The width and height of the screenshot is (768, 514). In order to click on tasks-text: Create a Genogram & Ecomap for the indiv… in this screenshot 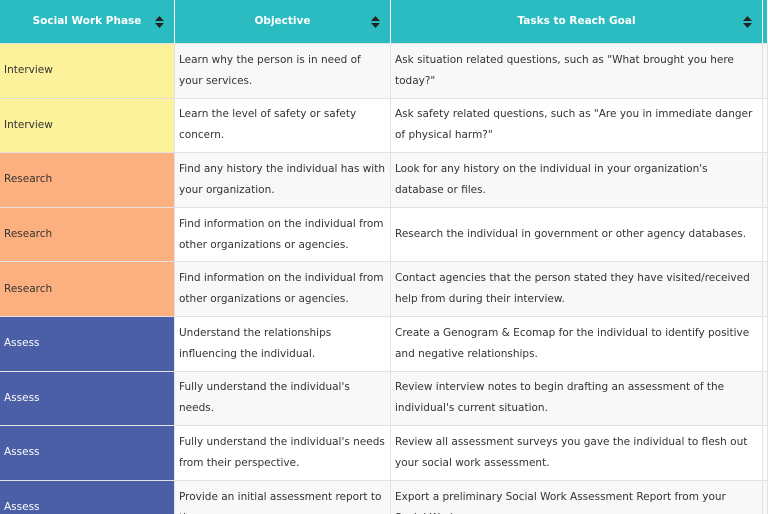, I will do `click(572, 343)`.